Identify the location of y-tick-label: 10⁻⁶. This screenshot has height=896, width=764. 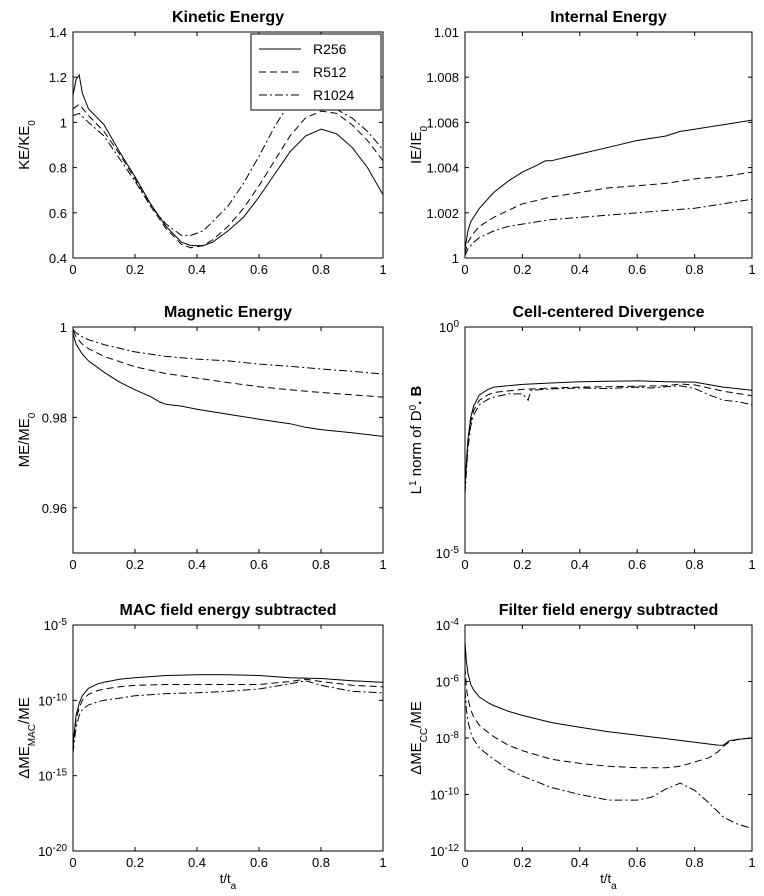
(448, 681).